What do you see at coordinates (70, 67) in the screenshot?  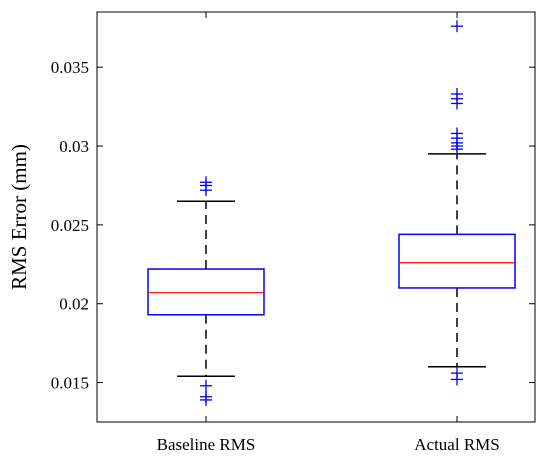 I see `y-tick-label: 0.035` at bounding box center [70, 67].